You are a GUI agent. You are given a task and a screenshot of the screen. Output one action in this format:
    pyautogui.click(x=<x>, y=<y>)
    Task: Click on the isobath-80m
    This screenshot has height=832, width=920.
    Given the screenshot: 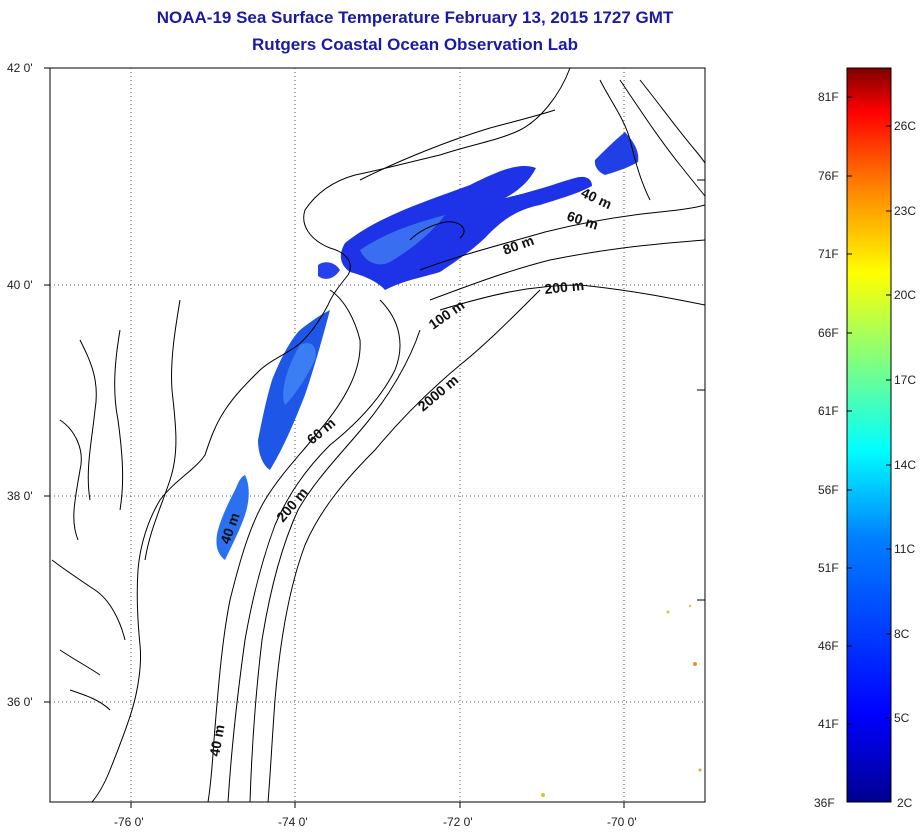 What is the action you would take?
    pyautogui.click(x=562, y=237)
    